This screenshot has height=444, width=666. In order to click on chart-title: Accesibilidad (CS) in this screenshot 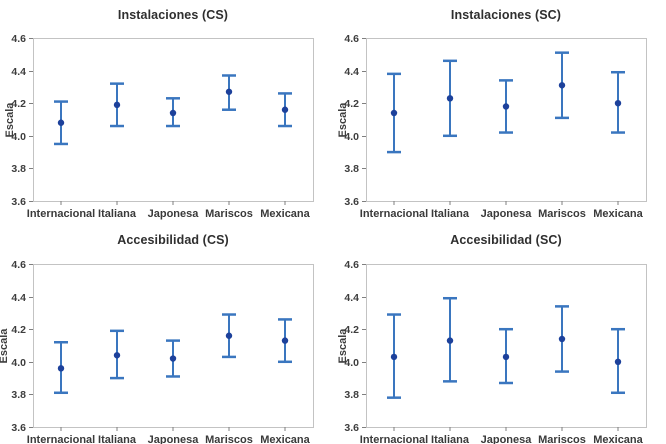, I will do `click(173, 240)`.